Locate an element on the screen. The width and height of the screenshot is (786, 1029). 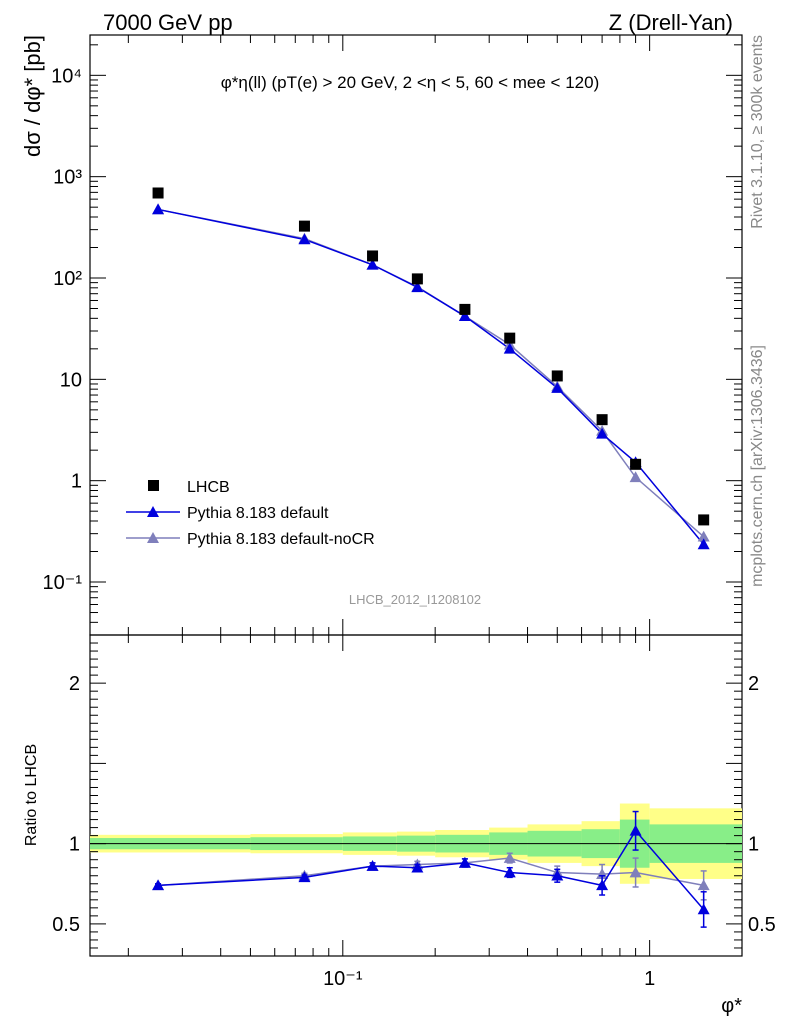
x-tick-labels: 10⁻¹ 1 is located at coordinates (489, 979).